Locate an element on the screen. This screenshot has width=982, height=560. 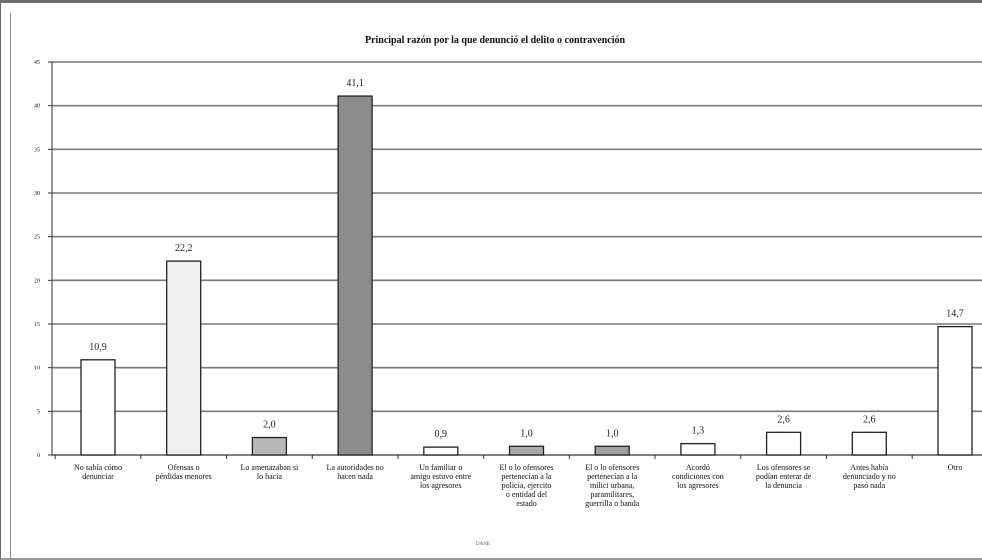
y-tick-label: 15 is located at coordinates (37, 325).